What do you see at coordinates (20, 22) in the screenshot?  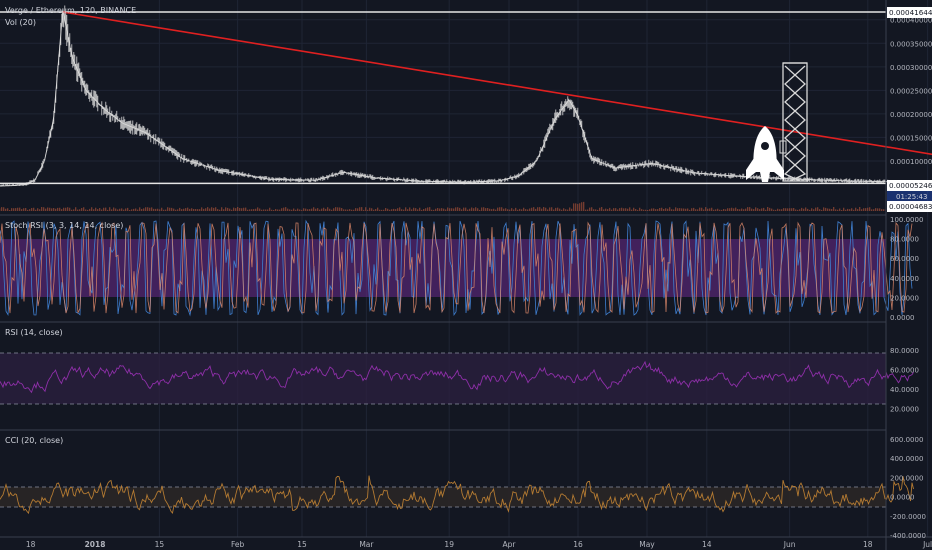 I see `volume-label: Vol (20)` at bounding box center [20, 22].